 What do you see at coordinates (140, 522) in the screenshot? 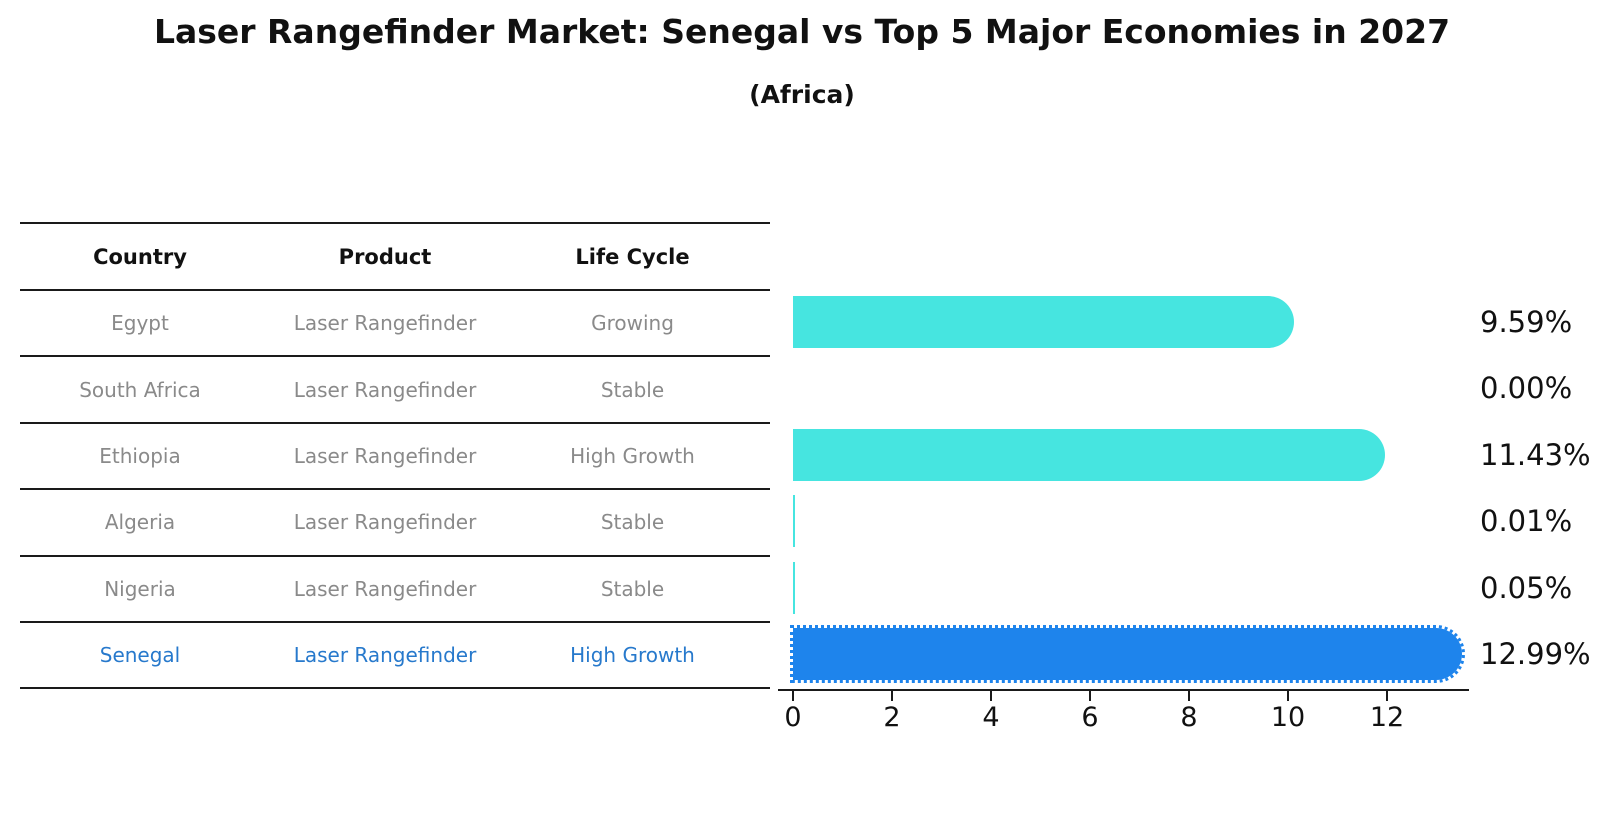
I see `table-cell-country: Algeria` at bounding box center [140, 522].